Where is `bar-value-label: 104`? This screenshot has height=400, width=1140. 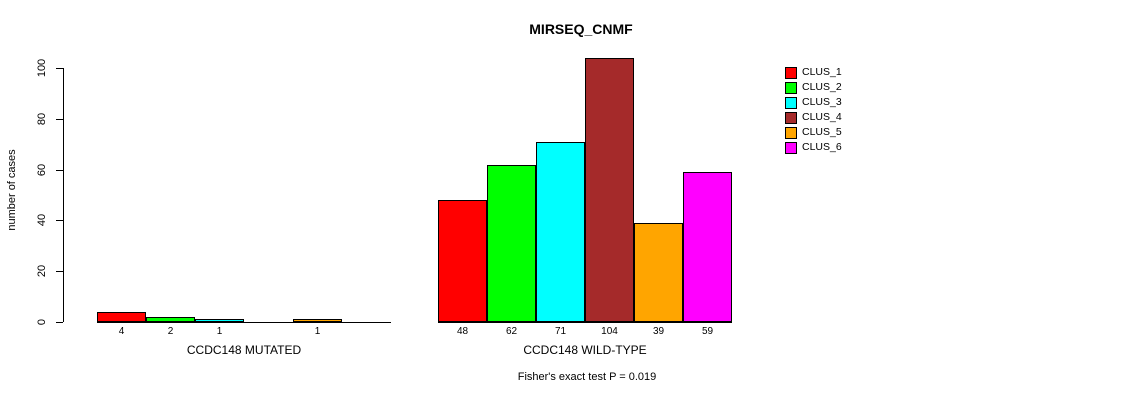 bar-value-label: 104 is located at coordinates (609, 331).